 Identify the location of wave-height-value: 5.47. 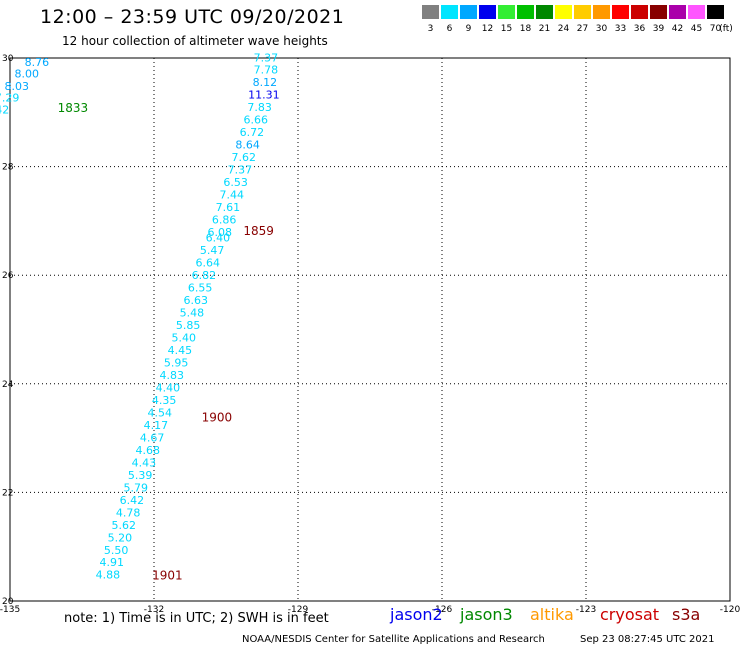
(212, 250).